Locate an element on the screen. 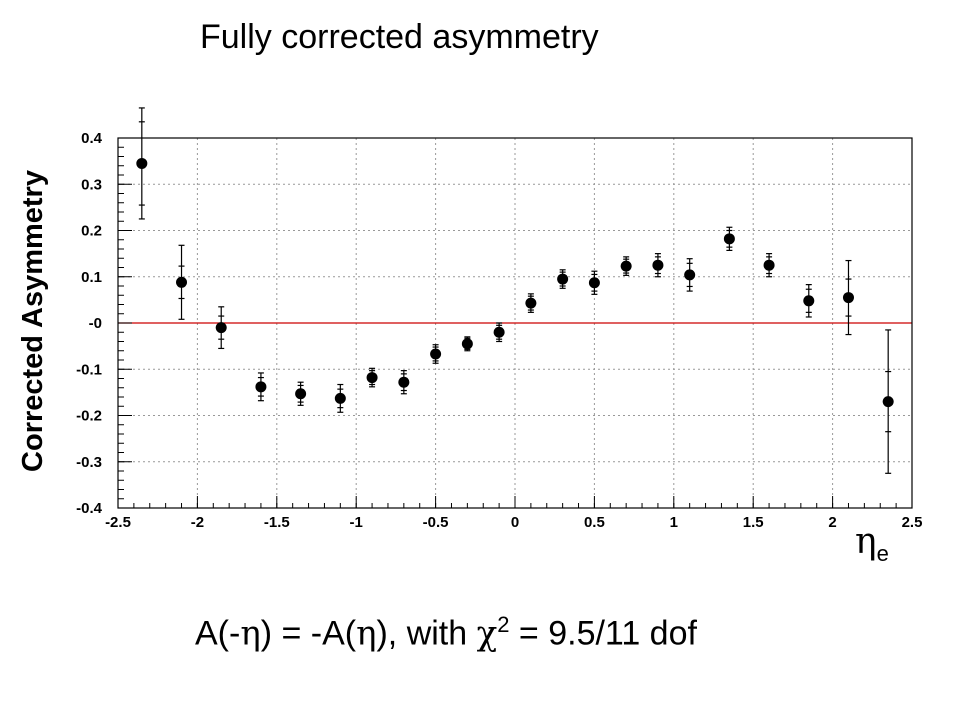  y-tick-label: -0.3 is located at coordinates (89, 462).